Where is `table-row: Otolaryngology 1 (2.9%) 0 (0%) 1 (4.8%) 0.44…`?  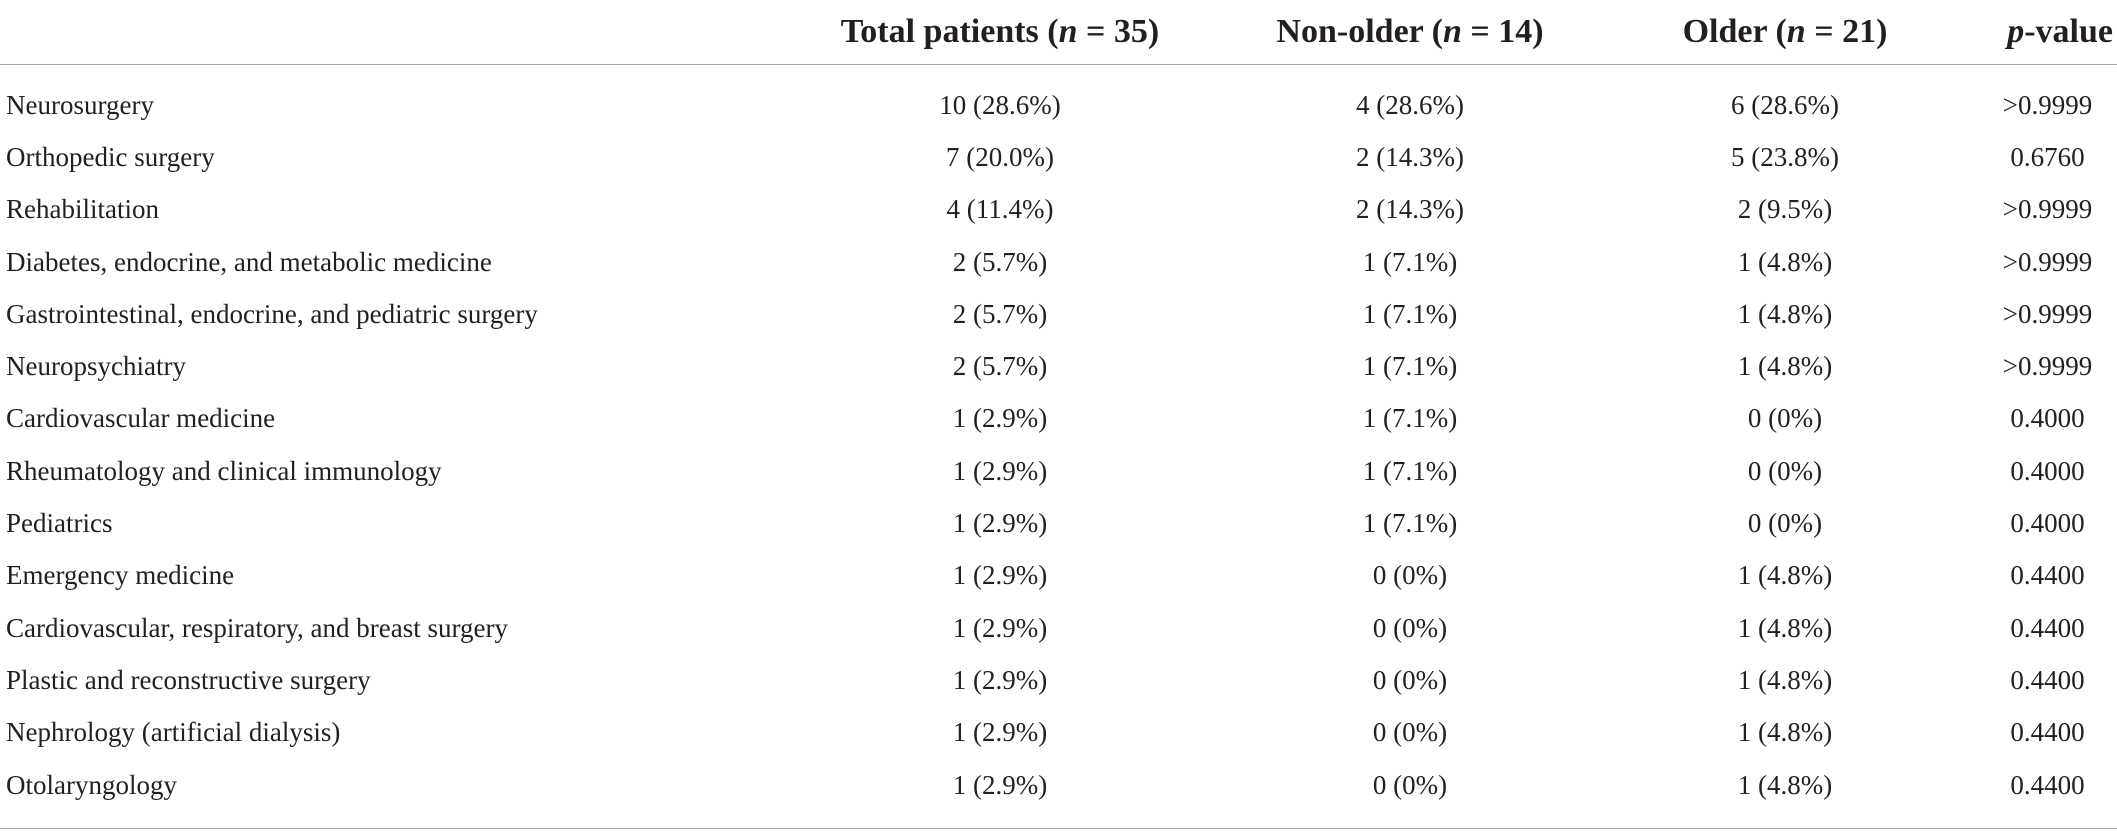
table-row: Otolaryngology 1 (2.9%) 0 (0%) 1 (4.8%) 0.44… is located at coordinates (1058, 785).